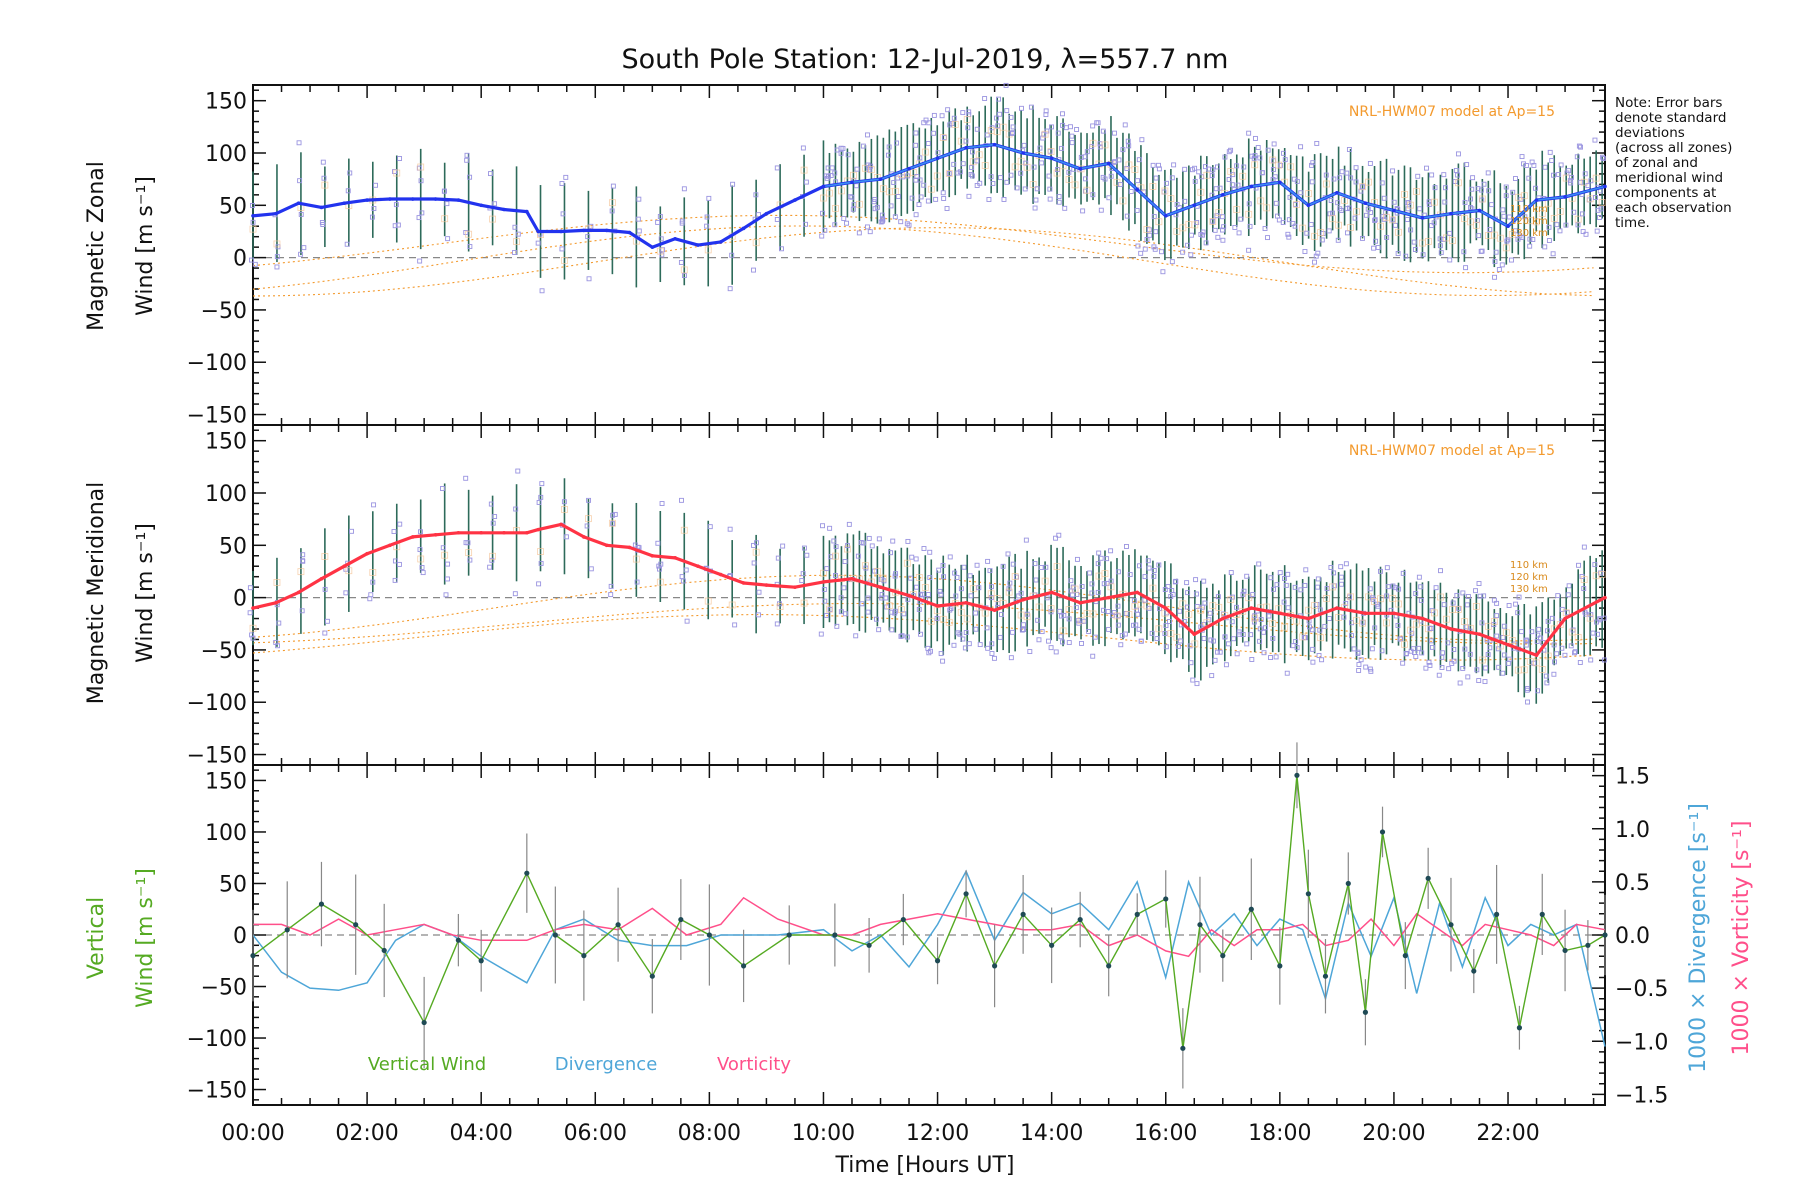  What do you see at coordinates (929, 927) in the screenshot?
I see `vorticity-line` at bounding box center [929, 927].